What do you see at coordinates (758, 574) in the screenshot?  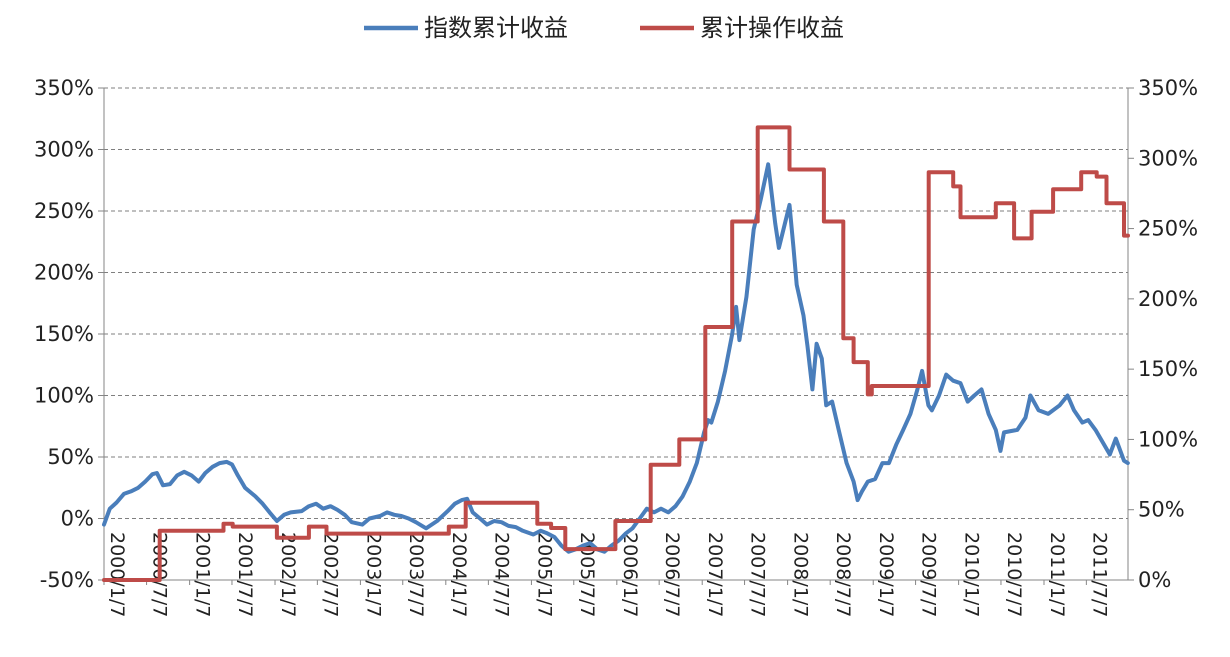 I see `x-tick-label: 2007/7/7` at bounding box center [758, 574].